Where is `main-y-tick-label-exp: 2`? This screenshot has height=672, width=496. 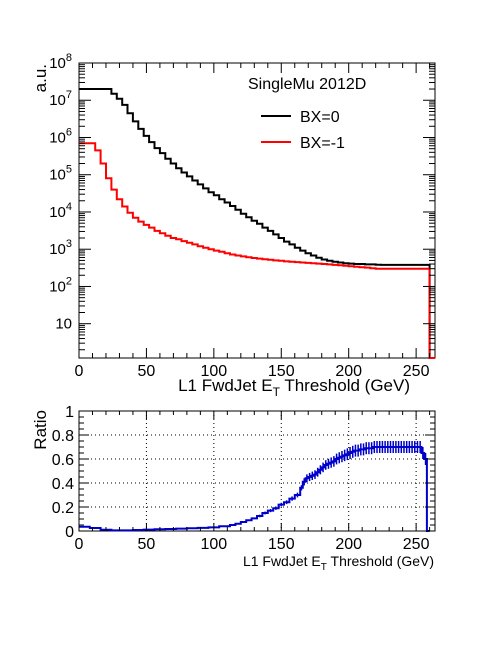 main-y-tick-label-exp: 2 is located at coordinates (69, 281).